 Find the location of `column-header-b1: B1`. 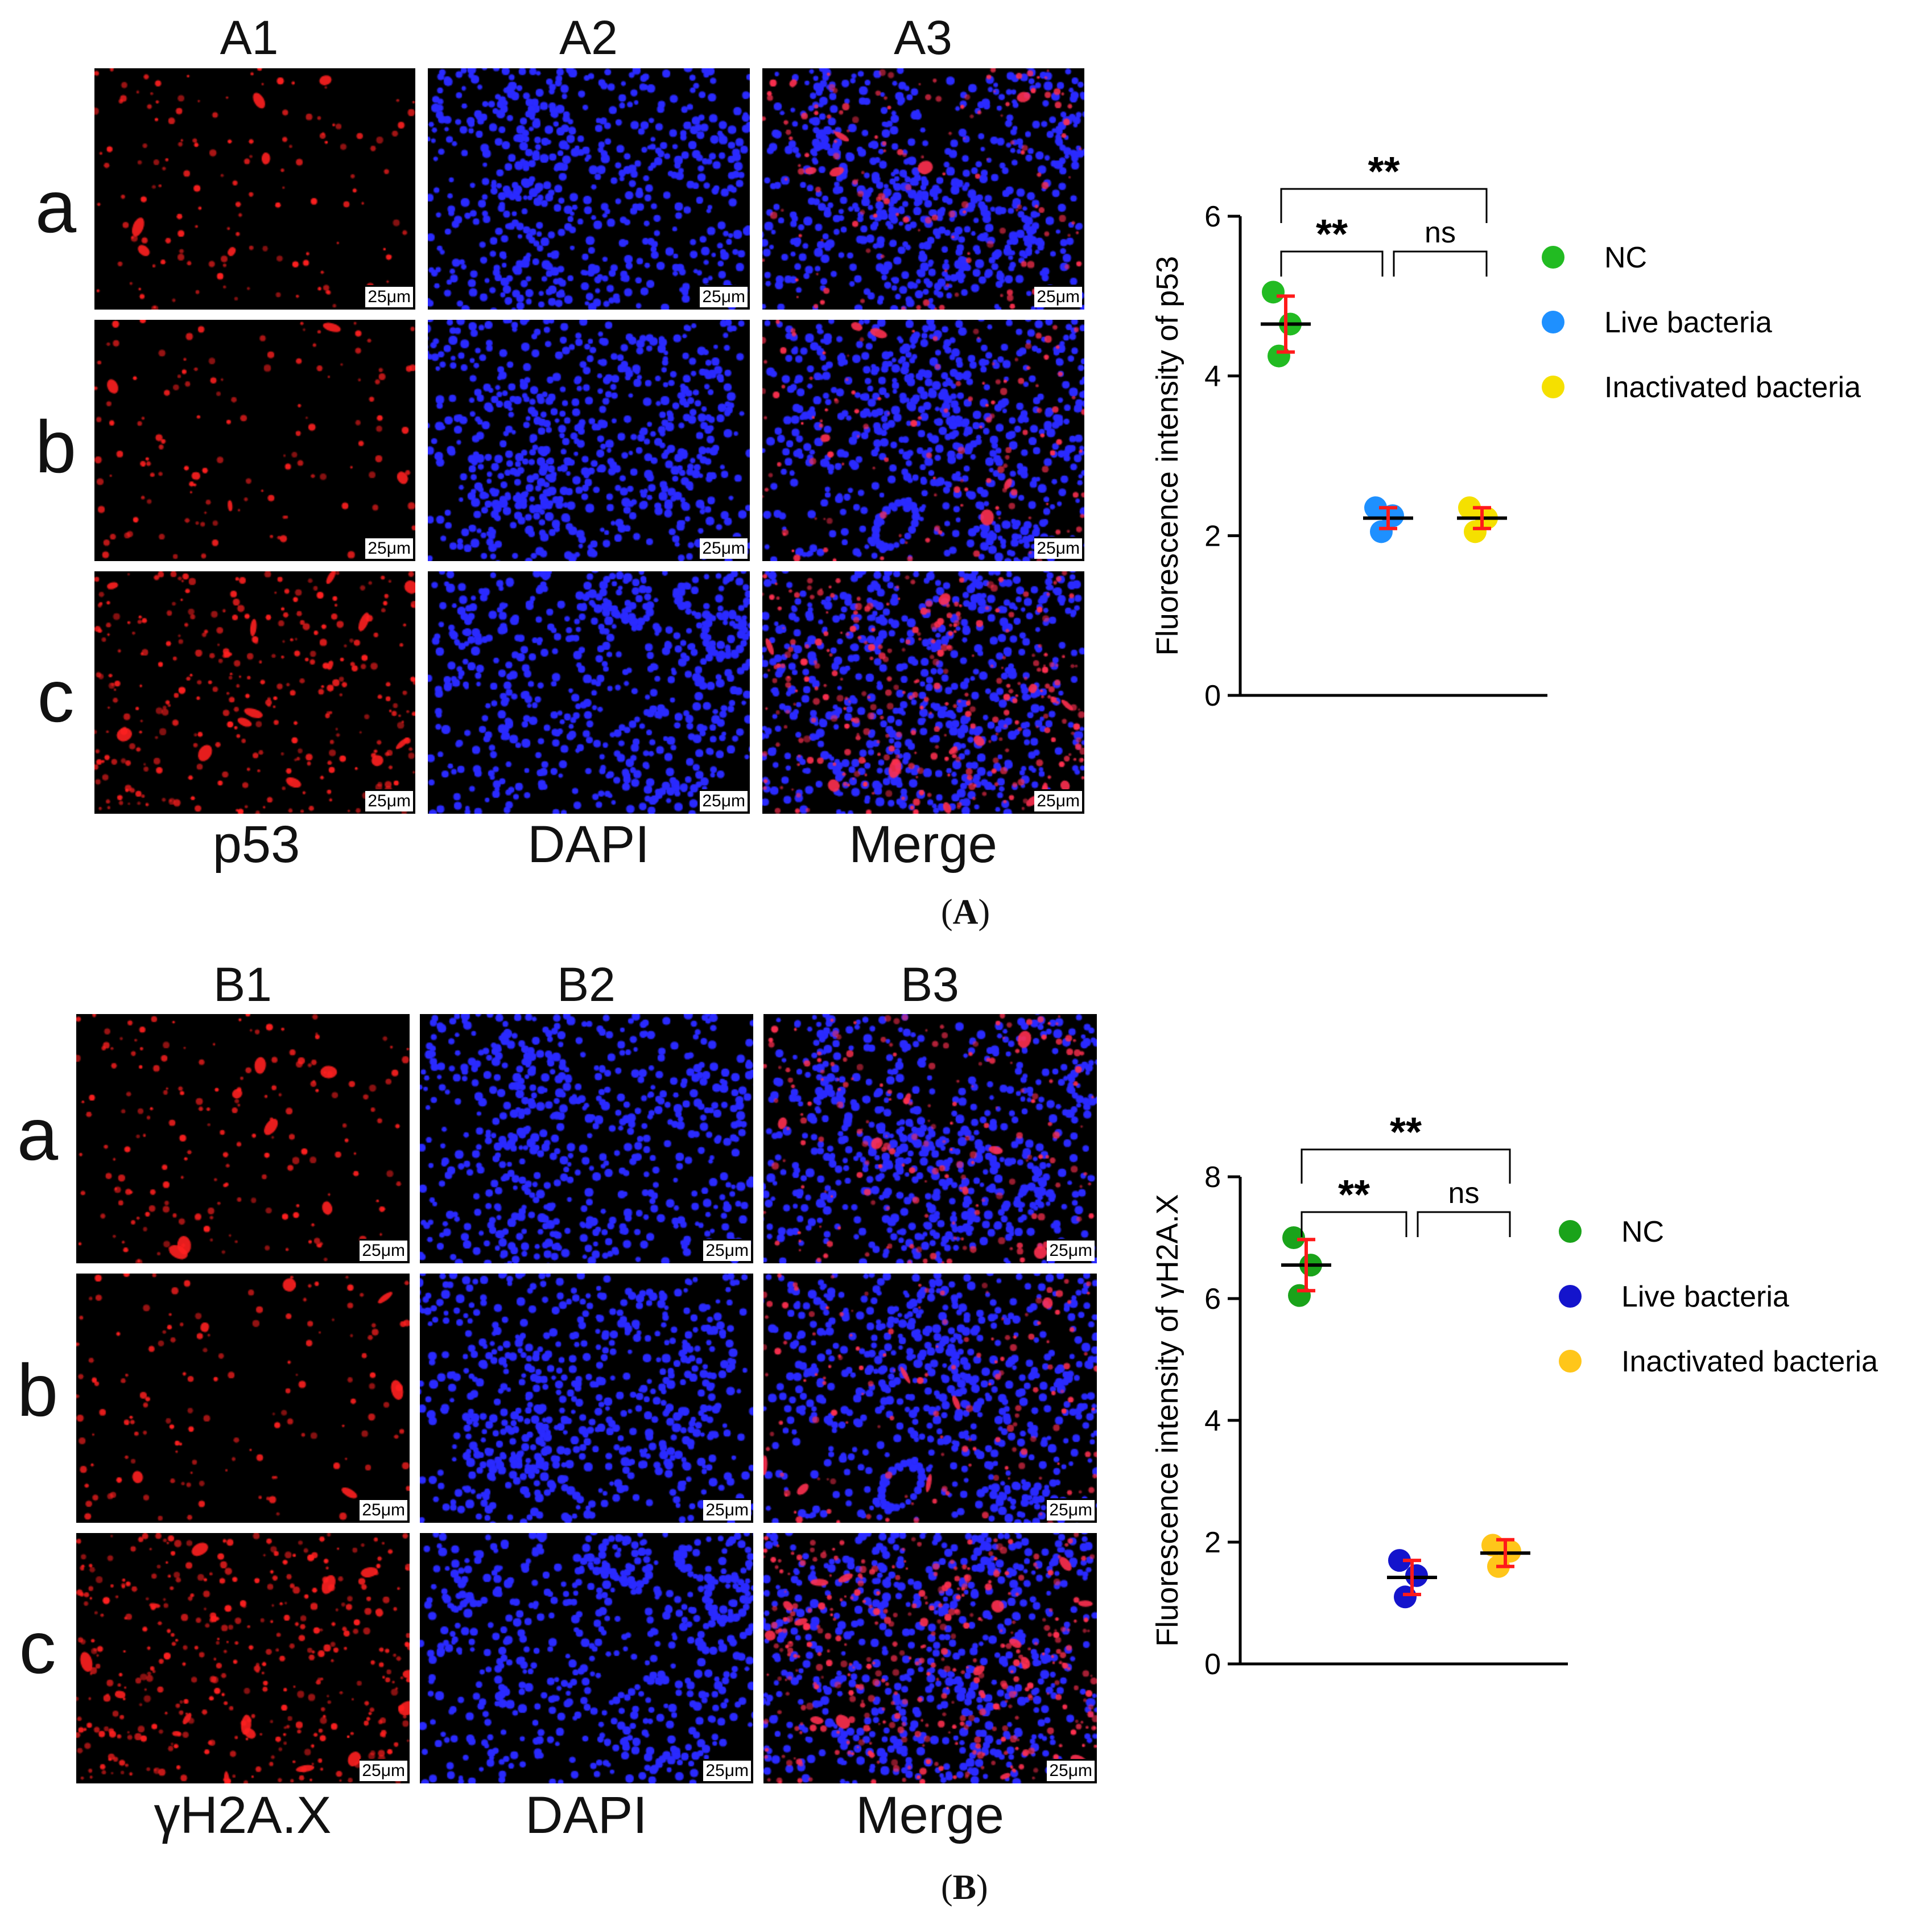

column-header-b1: B1 is located at coordinates (243, 984).